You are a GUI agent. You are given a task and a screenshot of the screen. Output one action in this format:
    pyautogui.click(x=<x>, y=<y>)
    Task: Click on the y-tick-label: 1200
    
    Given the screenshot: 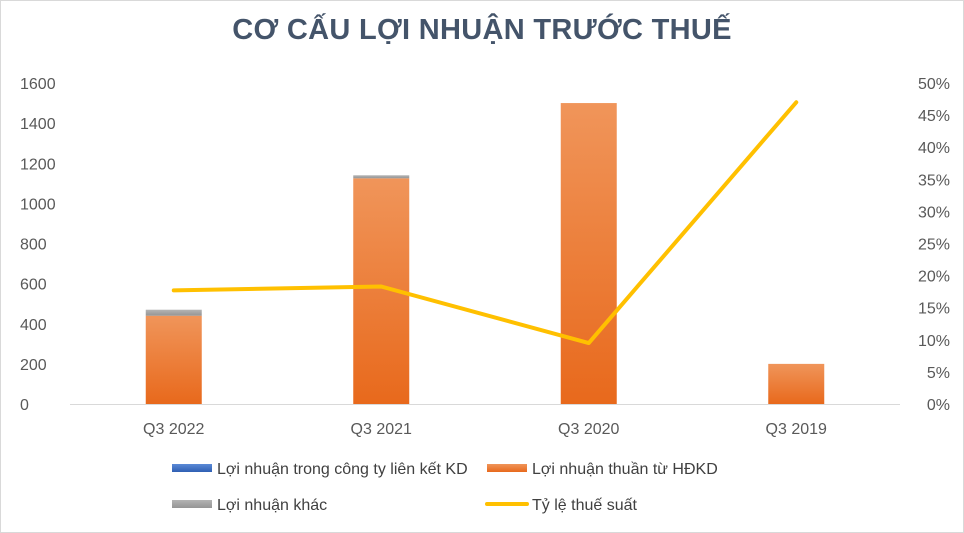 What is the action you would take?
    pyautogui.click(x=38, y=164)
    